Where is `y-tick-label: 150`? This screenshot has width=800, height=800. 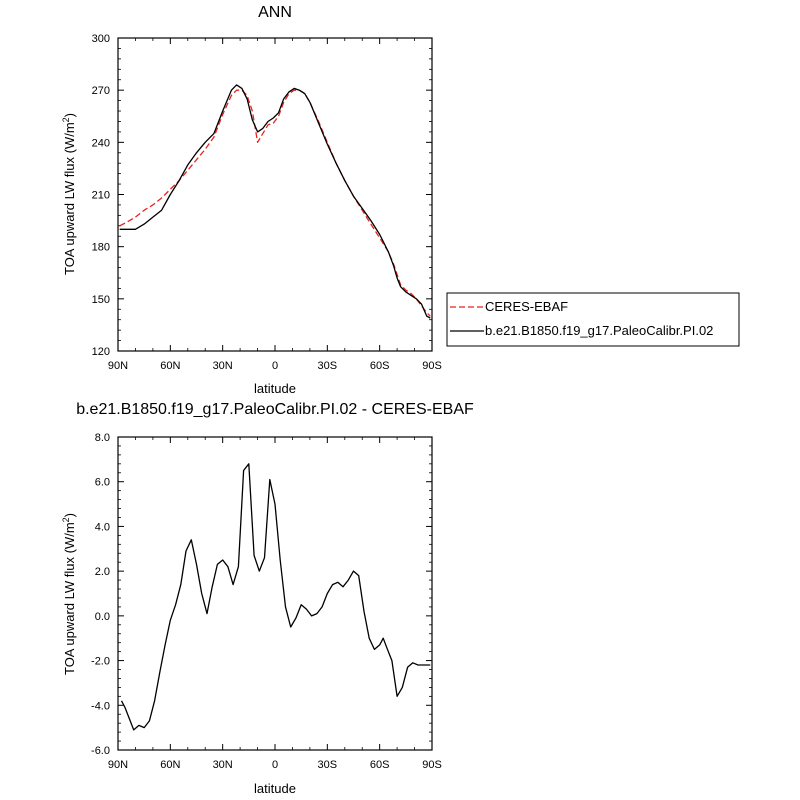
y-tick-label: 150 is located at coordinates (101, 300).